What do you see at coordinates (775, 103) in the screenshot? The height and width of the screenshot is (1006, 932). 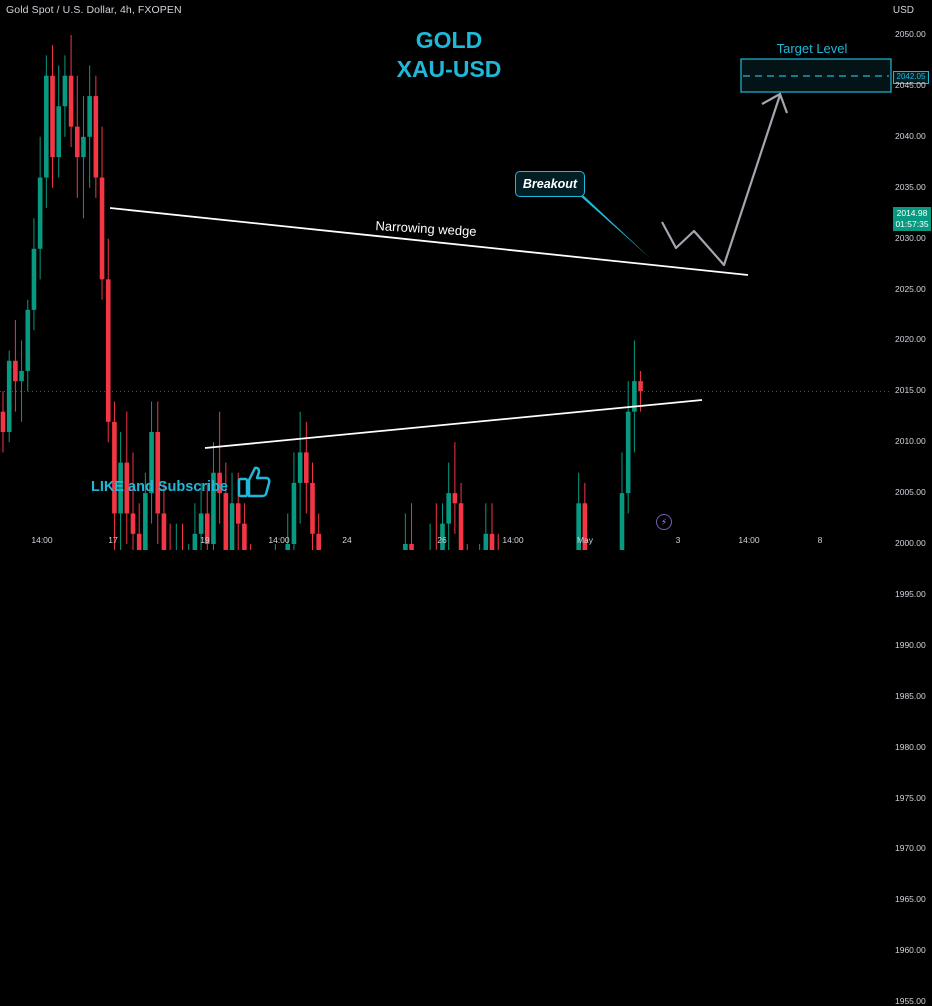 I see `projection-arrowhead` at bounding box center [775, 103].